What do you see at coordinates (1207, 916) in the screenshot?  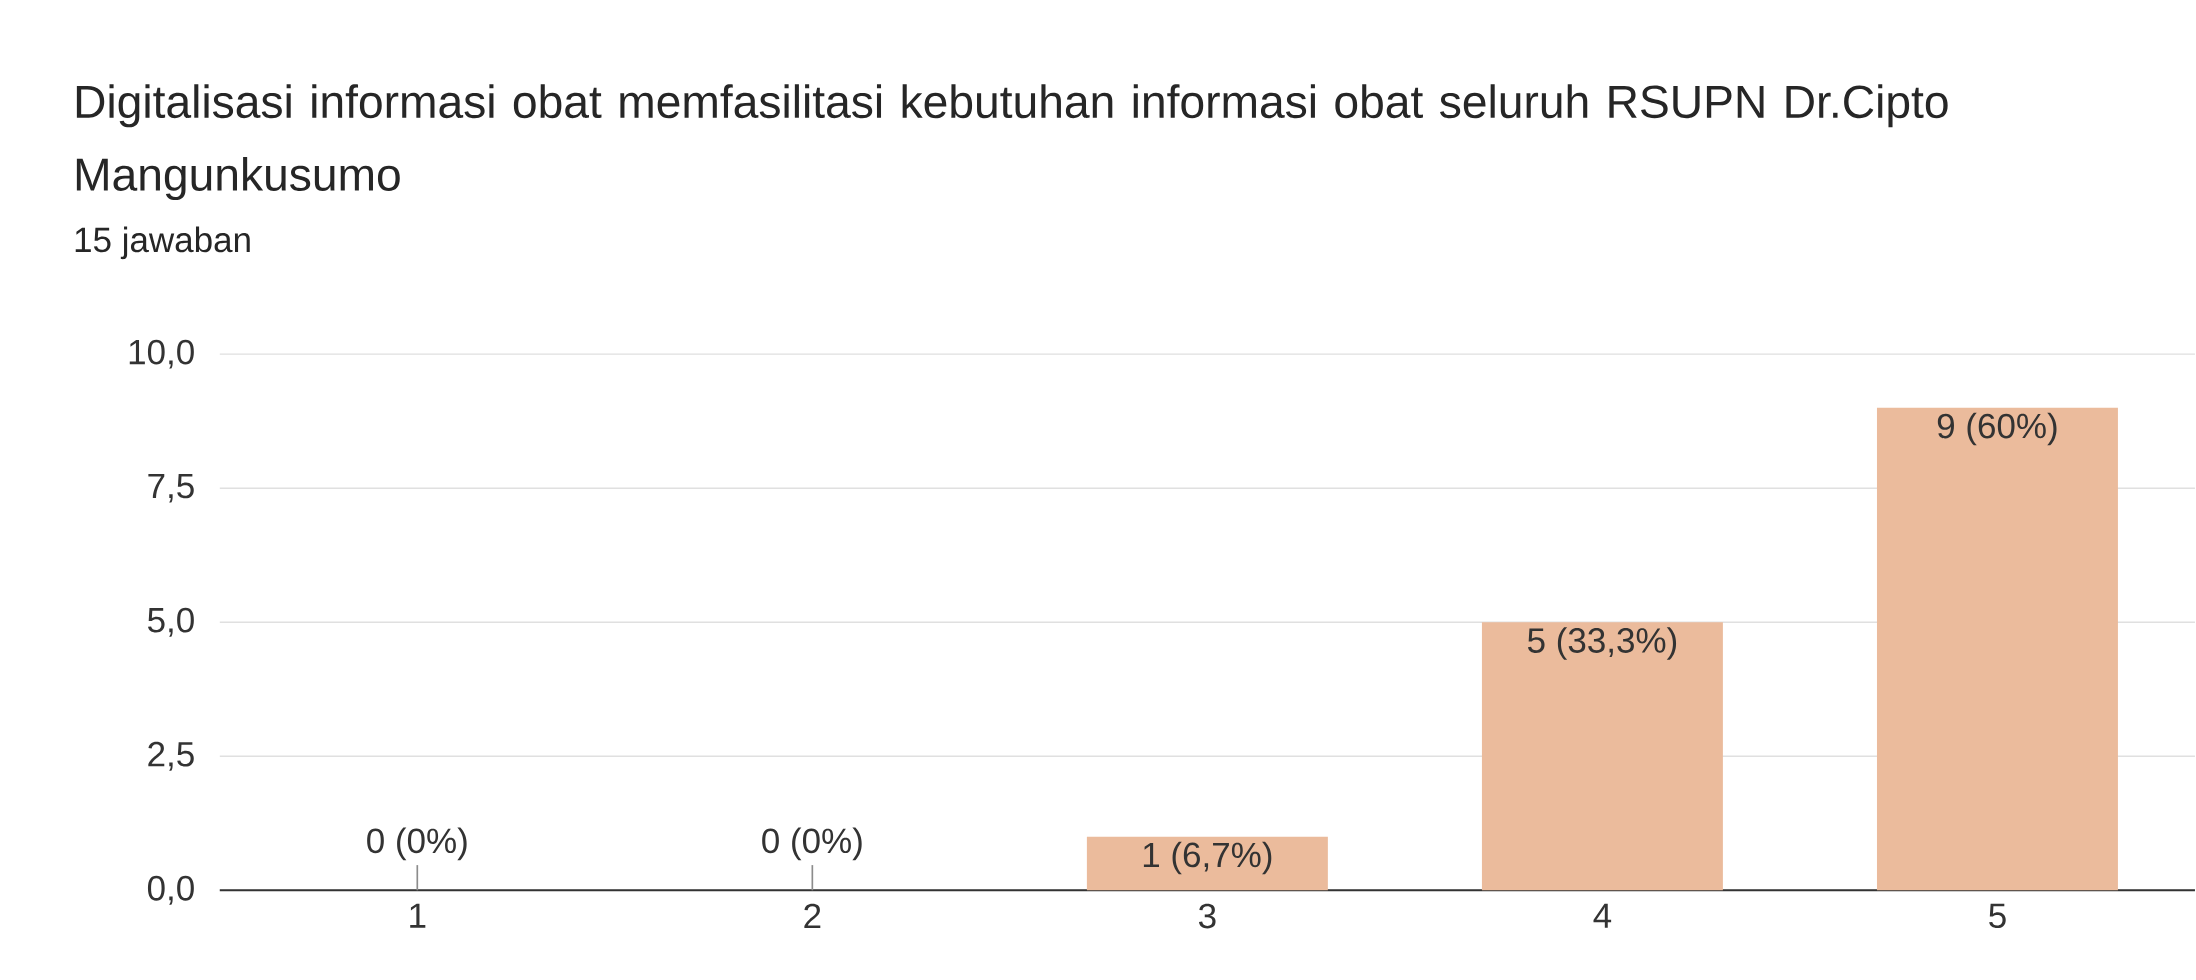 I see `x-tick-label: 3` at bounding box center [1207, 916].